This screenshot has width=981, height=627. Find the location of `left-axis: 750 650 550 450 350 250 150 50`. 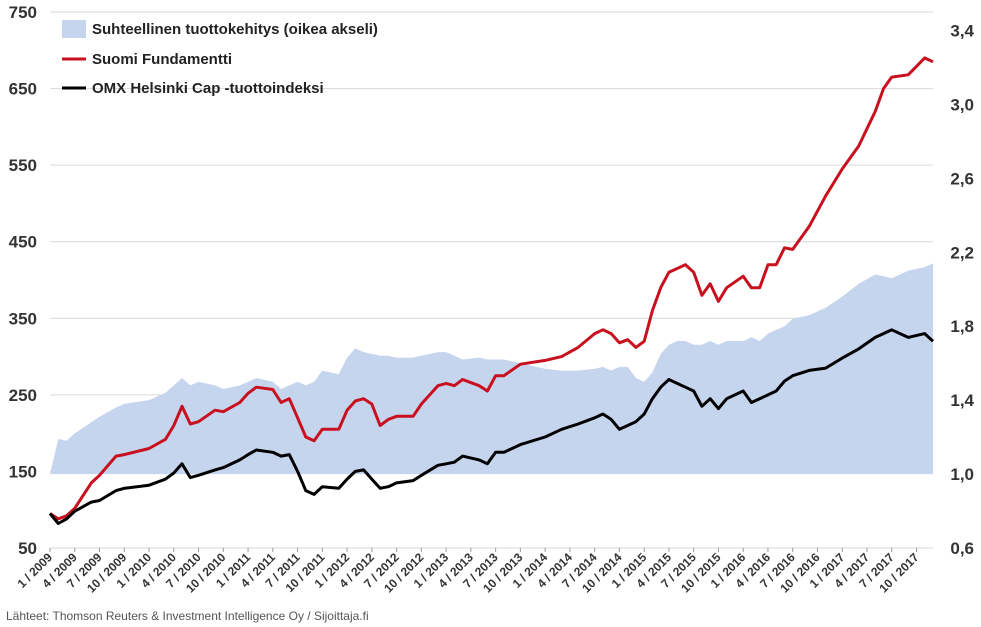

left-axis: 750 650 550 450 350 250 150 50 is located at coordinates (23, 280).